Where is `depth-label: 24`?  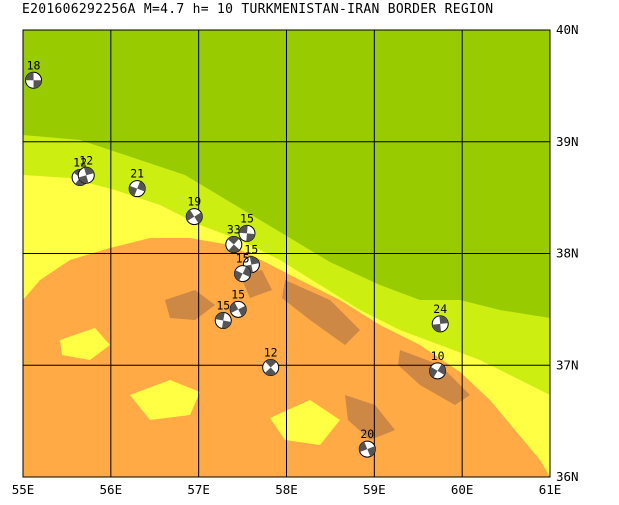
depth-label: 24 is located at coordinates (440, 309).